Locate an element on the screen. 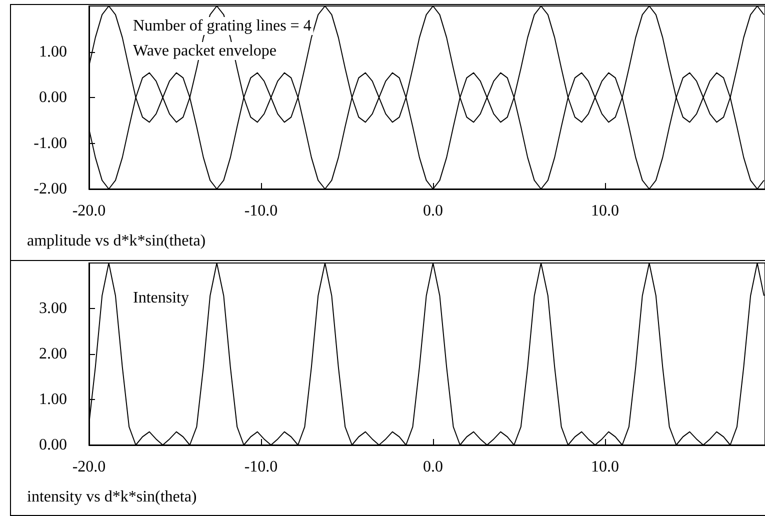 This screenshot has height=516, width=765. y-tick-label: -2.00 is located at coordinates (50, 189).